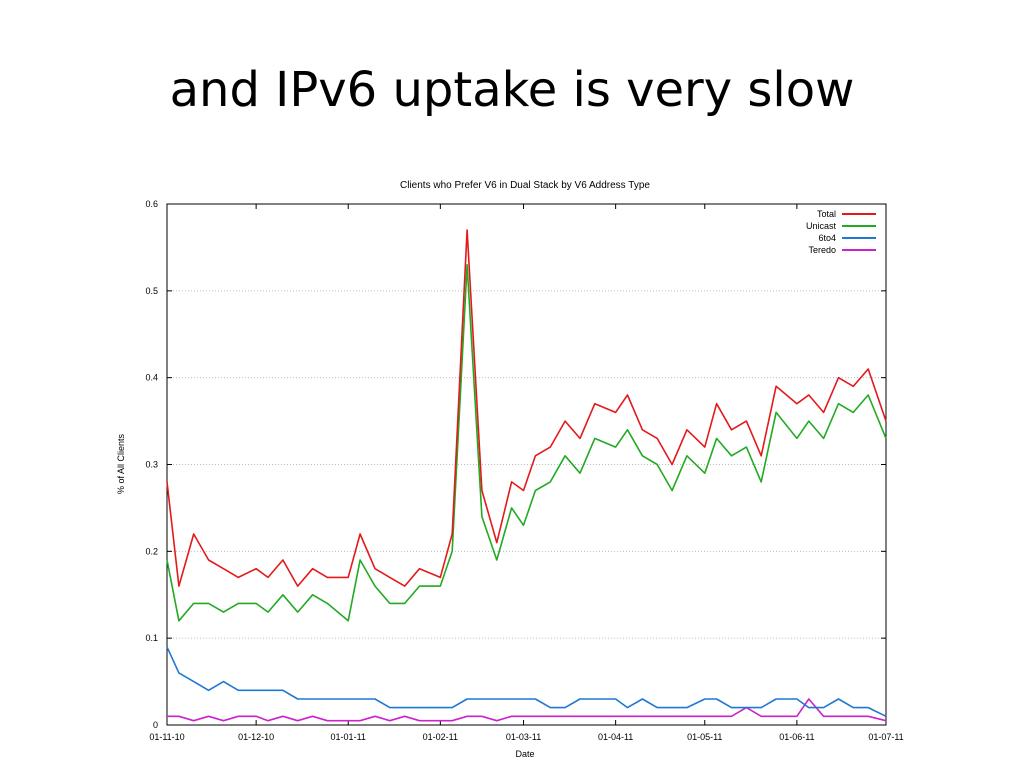  Describe the element at coordinates (256, 737) in the screenshot. I see `x-tick-label: 01-12-10` at that location.